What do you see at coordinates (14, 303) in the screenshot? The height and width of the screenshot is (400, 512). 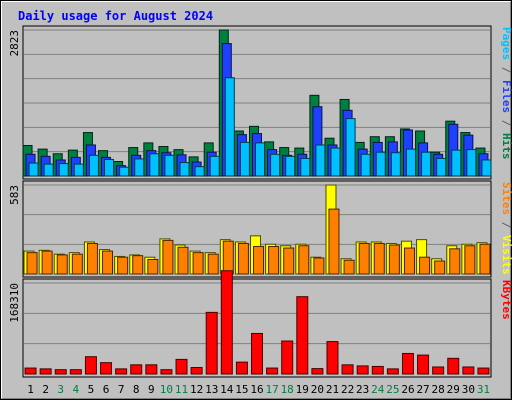 I see `panel-bottom-ymax-label: 168310` at bounding box center [14, 303].